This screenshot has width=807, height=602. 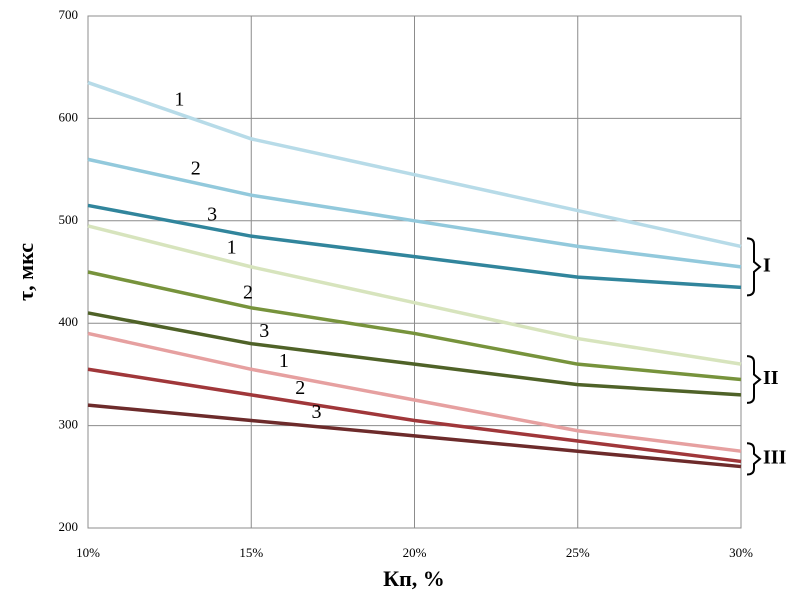 I want to click on y-axis-title: τ, мкс, so click(x=25, y=272).